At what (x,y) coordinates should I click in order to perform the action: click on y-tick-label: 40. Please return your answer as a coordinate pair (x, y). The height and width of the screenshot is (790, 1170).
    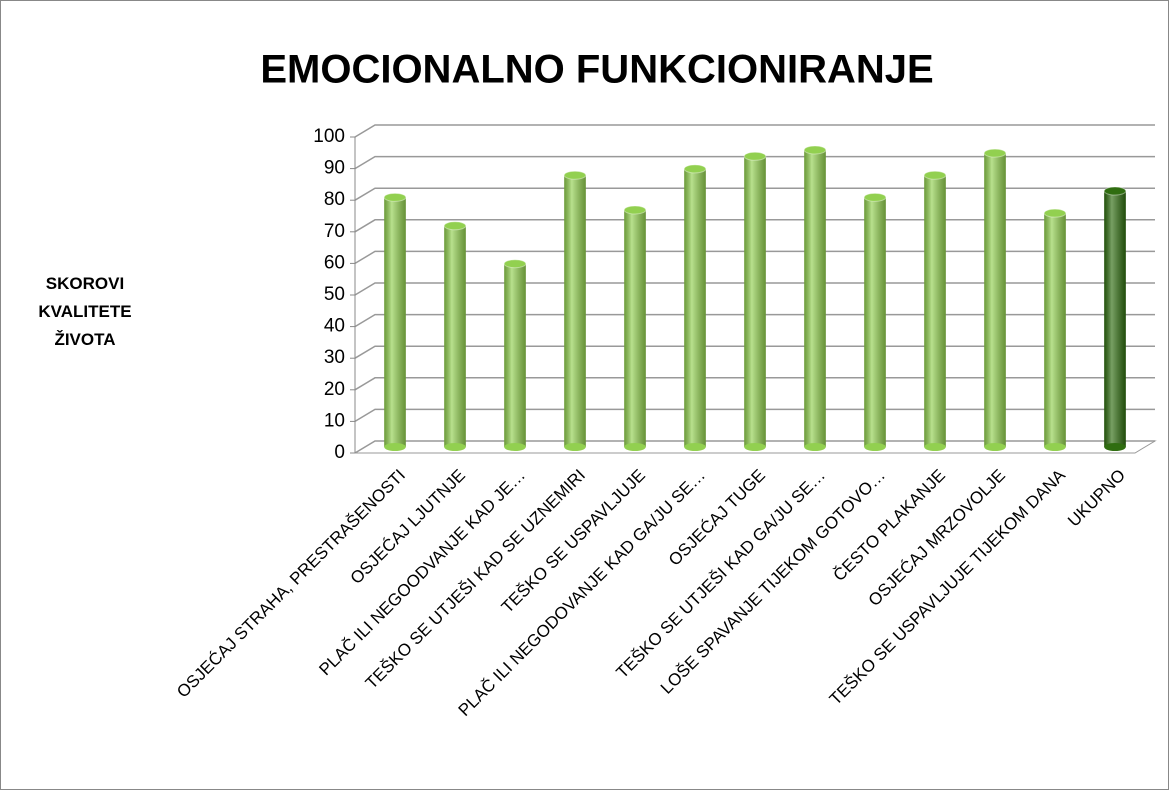
    Looking at the image, I should click on (334, 326).